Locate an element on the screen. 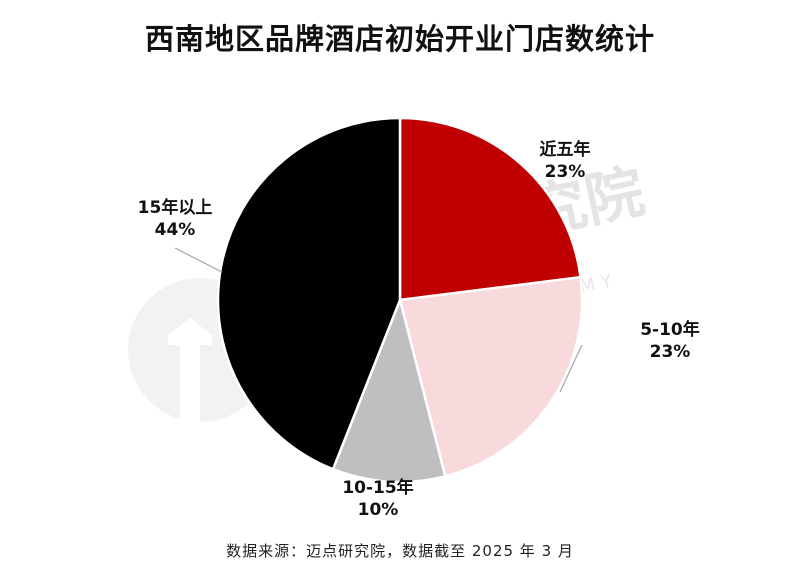 This screenshot has height=582, width=800. chart-title: 西南地区品牌酒店初始开业门店数统计 is located at coordinates (399, 39).